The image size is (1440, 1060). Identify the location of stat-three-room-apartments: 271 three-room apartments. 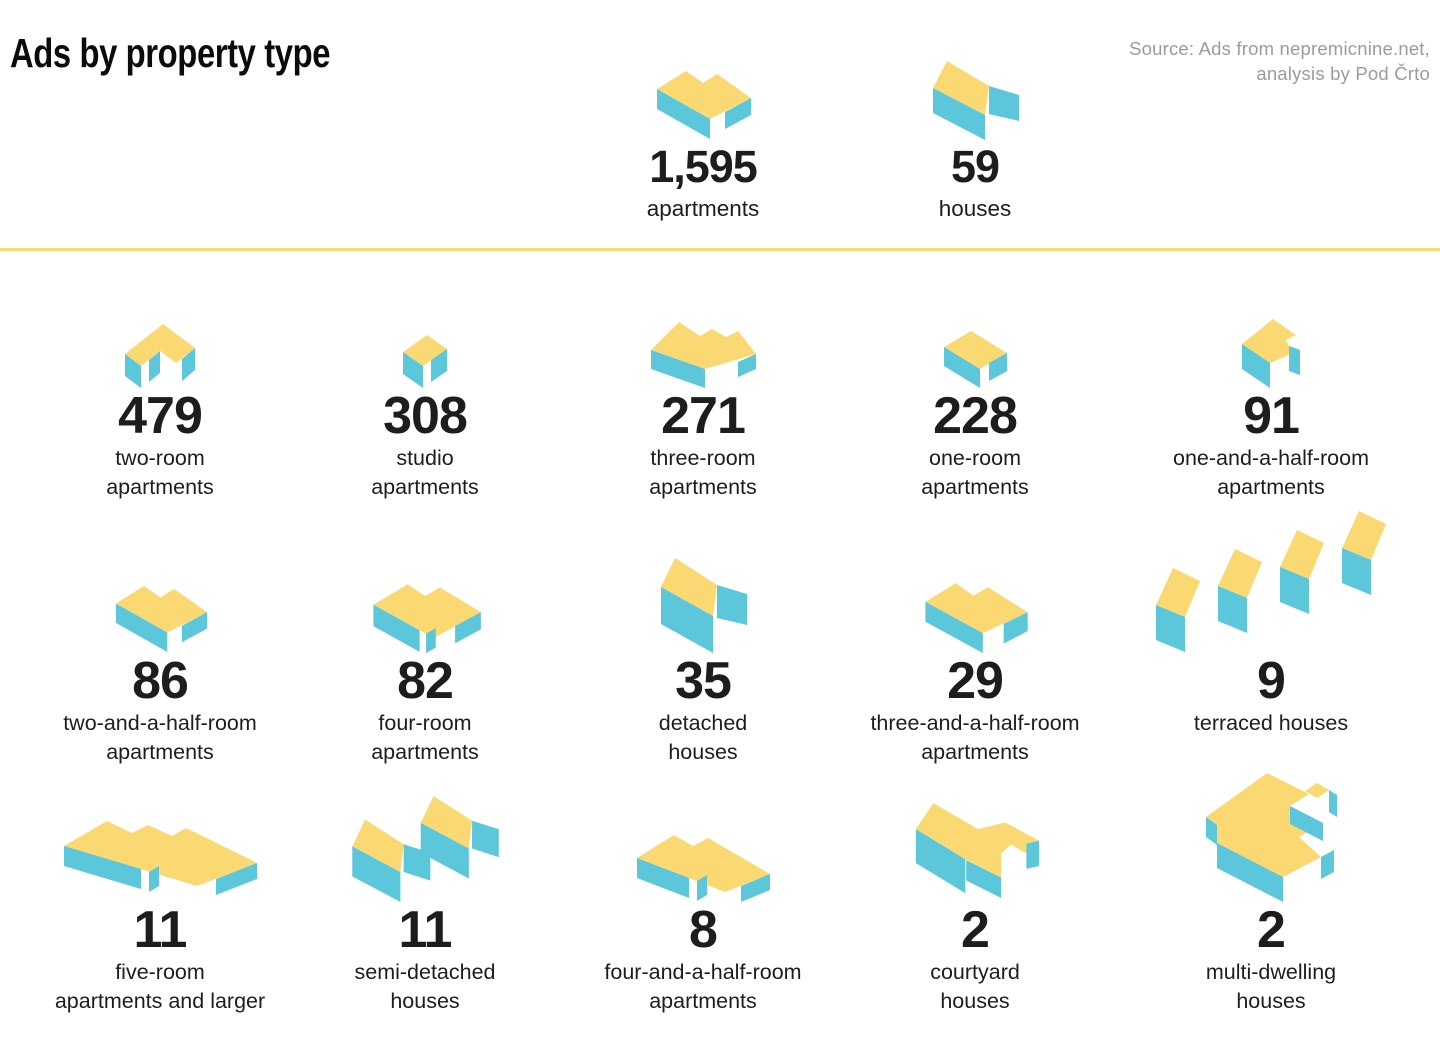
(703, 407).